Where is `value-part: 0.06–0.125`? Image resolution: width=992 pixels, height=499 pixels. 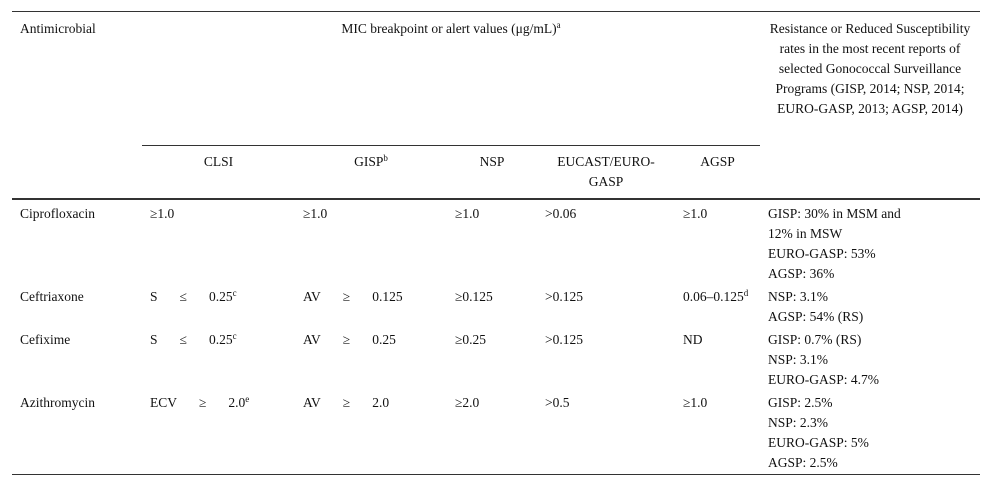 value-part: 0.06–0.125 is located at coordinates (713, 296).